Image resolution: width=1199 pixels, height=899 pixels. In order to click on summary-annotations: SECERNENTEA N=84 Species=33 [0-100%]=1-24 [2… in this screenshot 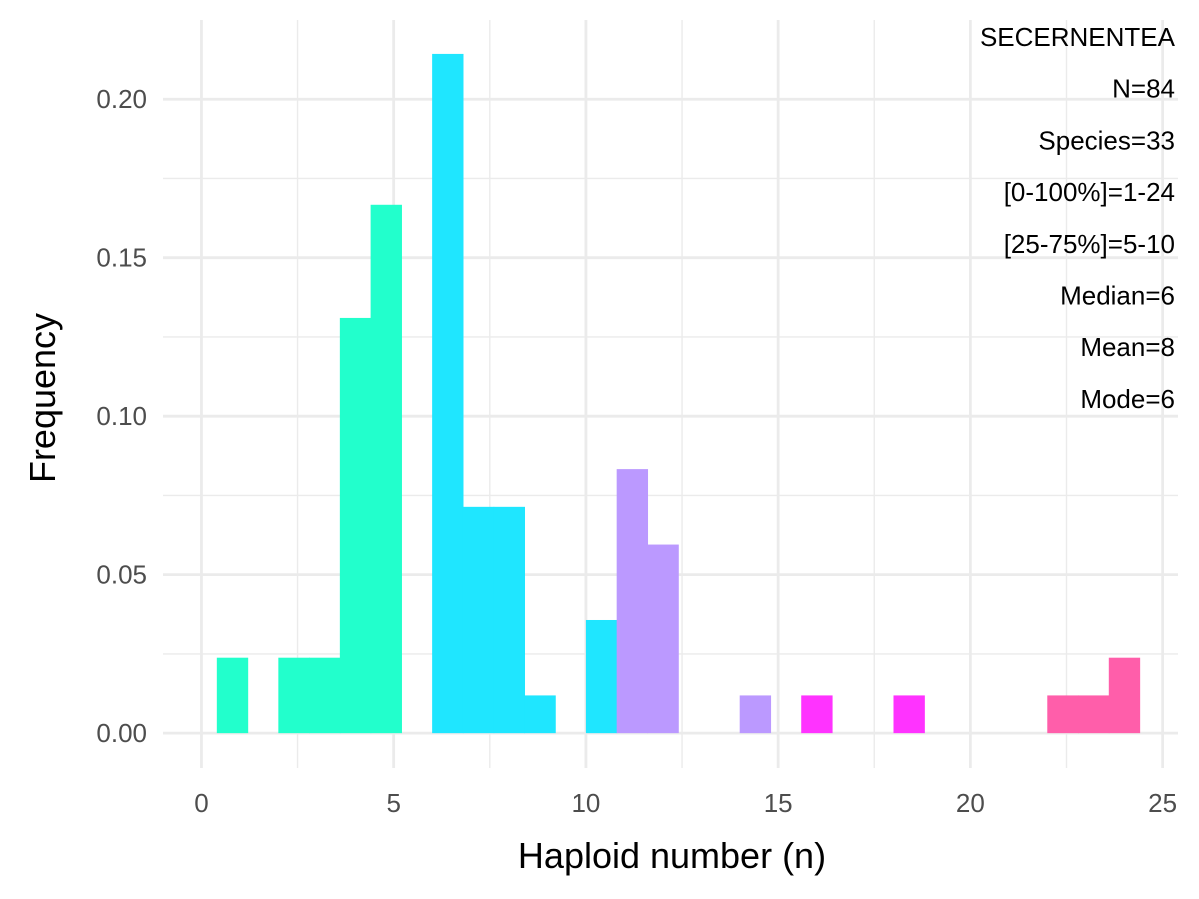, I will do `click(1078, 218)`.